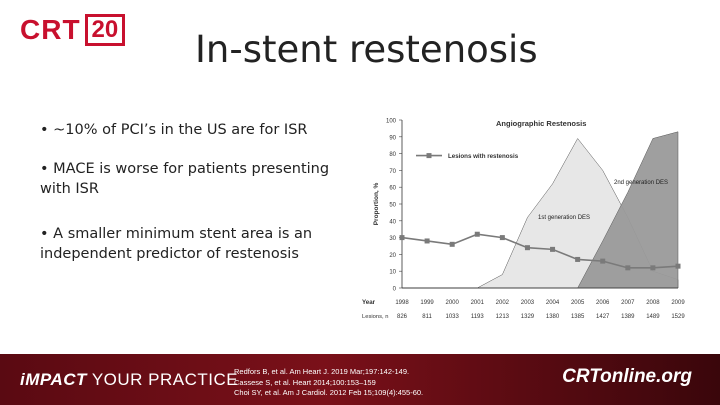 This screenshot has height=405, width=720. Describe the element at coordinates (503, 303) in the screenshot. I see `x-tick-label: 2002` at that location.